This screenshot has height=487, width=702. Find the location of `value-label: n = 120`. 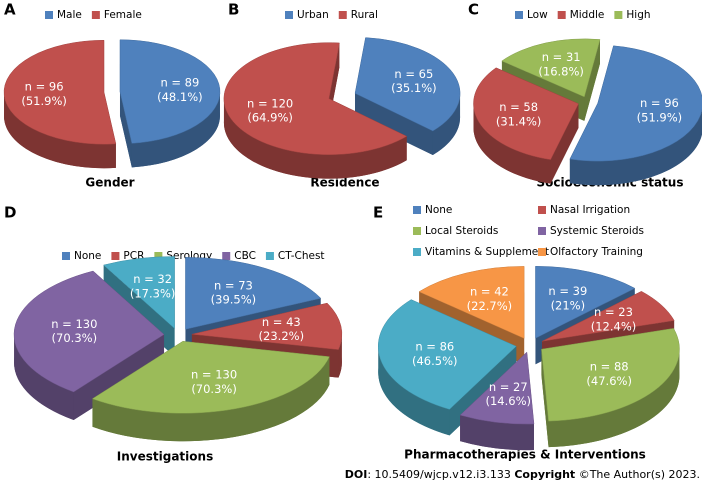

value-label: n = 120 is located at coordinates (270, 103).